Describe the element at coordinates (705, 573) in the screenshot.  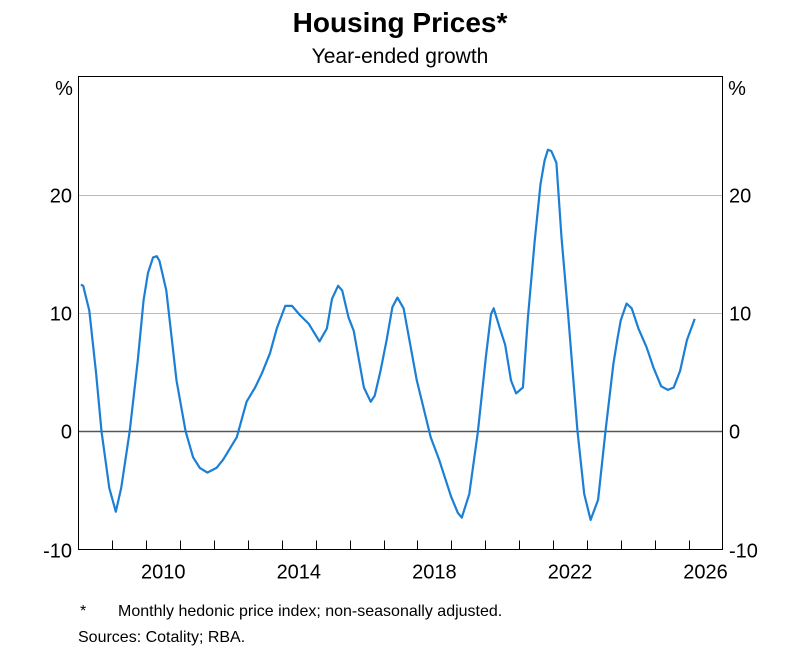
I see `x-tick-label: 2026` at that location.